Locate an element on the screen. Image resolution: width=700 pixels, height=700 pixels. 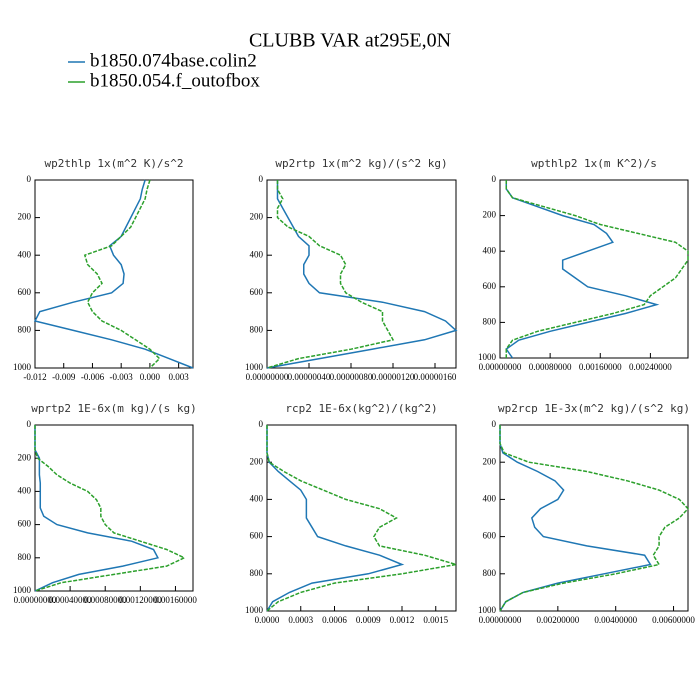
legend-label: b1850.074base.colin2 is located at coordinates (173, 60).